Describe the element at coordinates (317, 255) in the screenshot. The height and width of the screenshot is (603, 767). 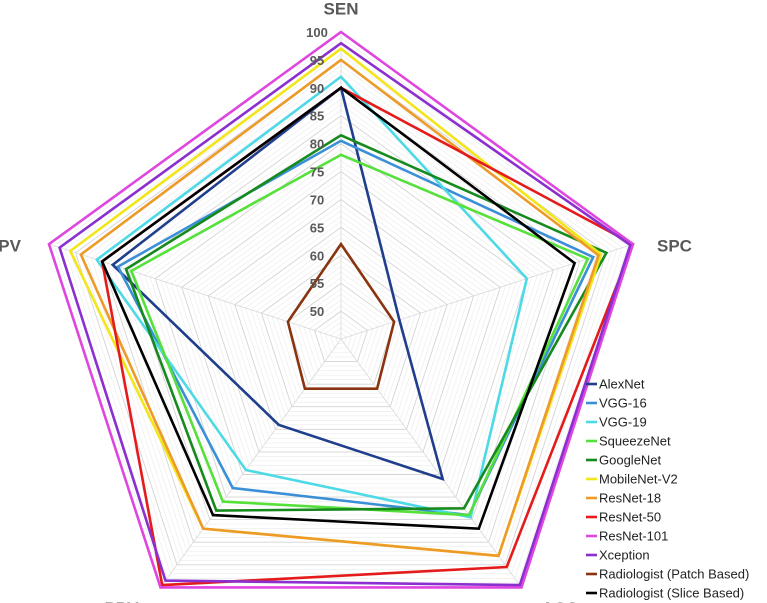
I see `tick-label: 60` at that location.